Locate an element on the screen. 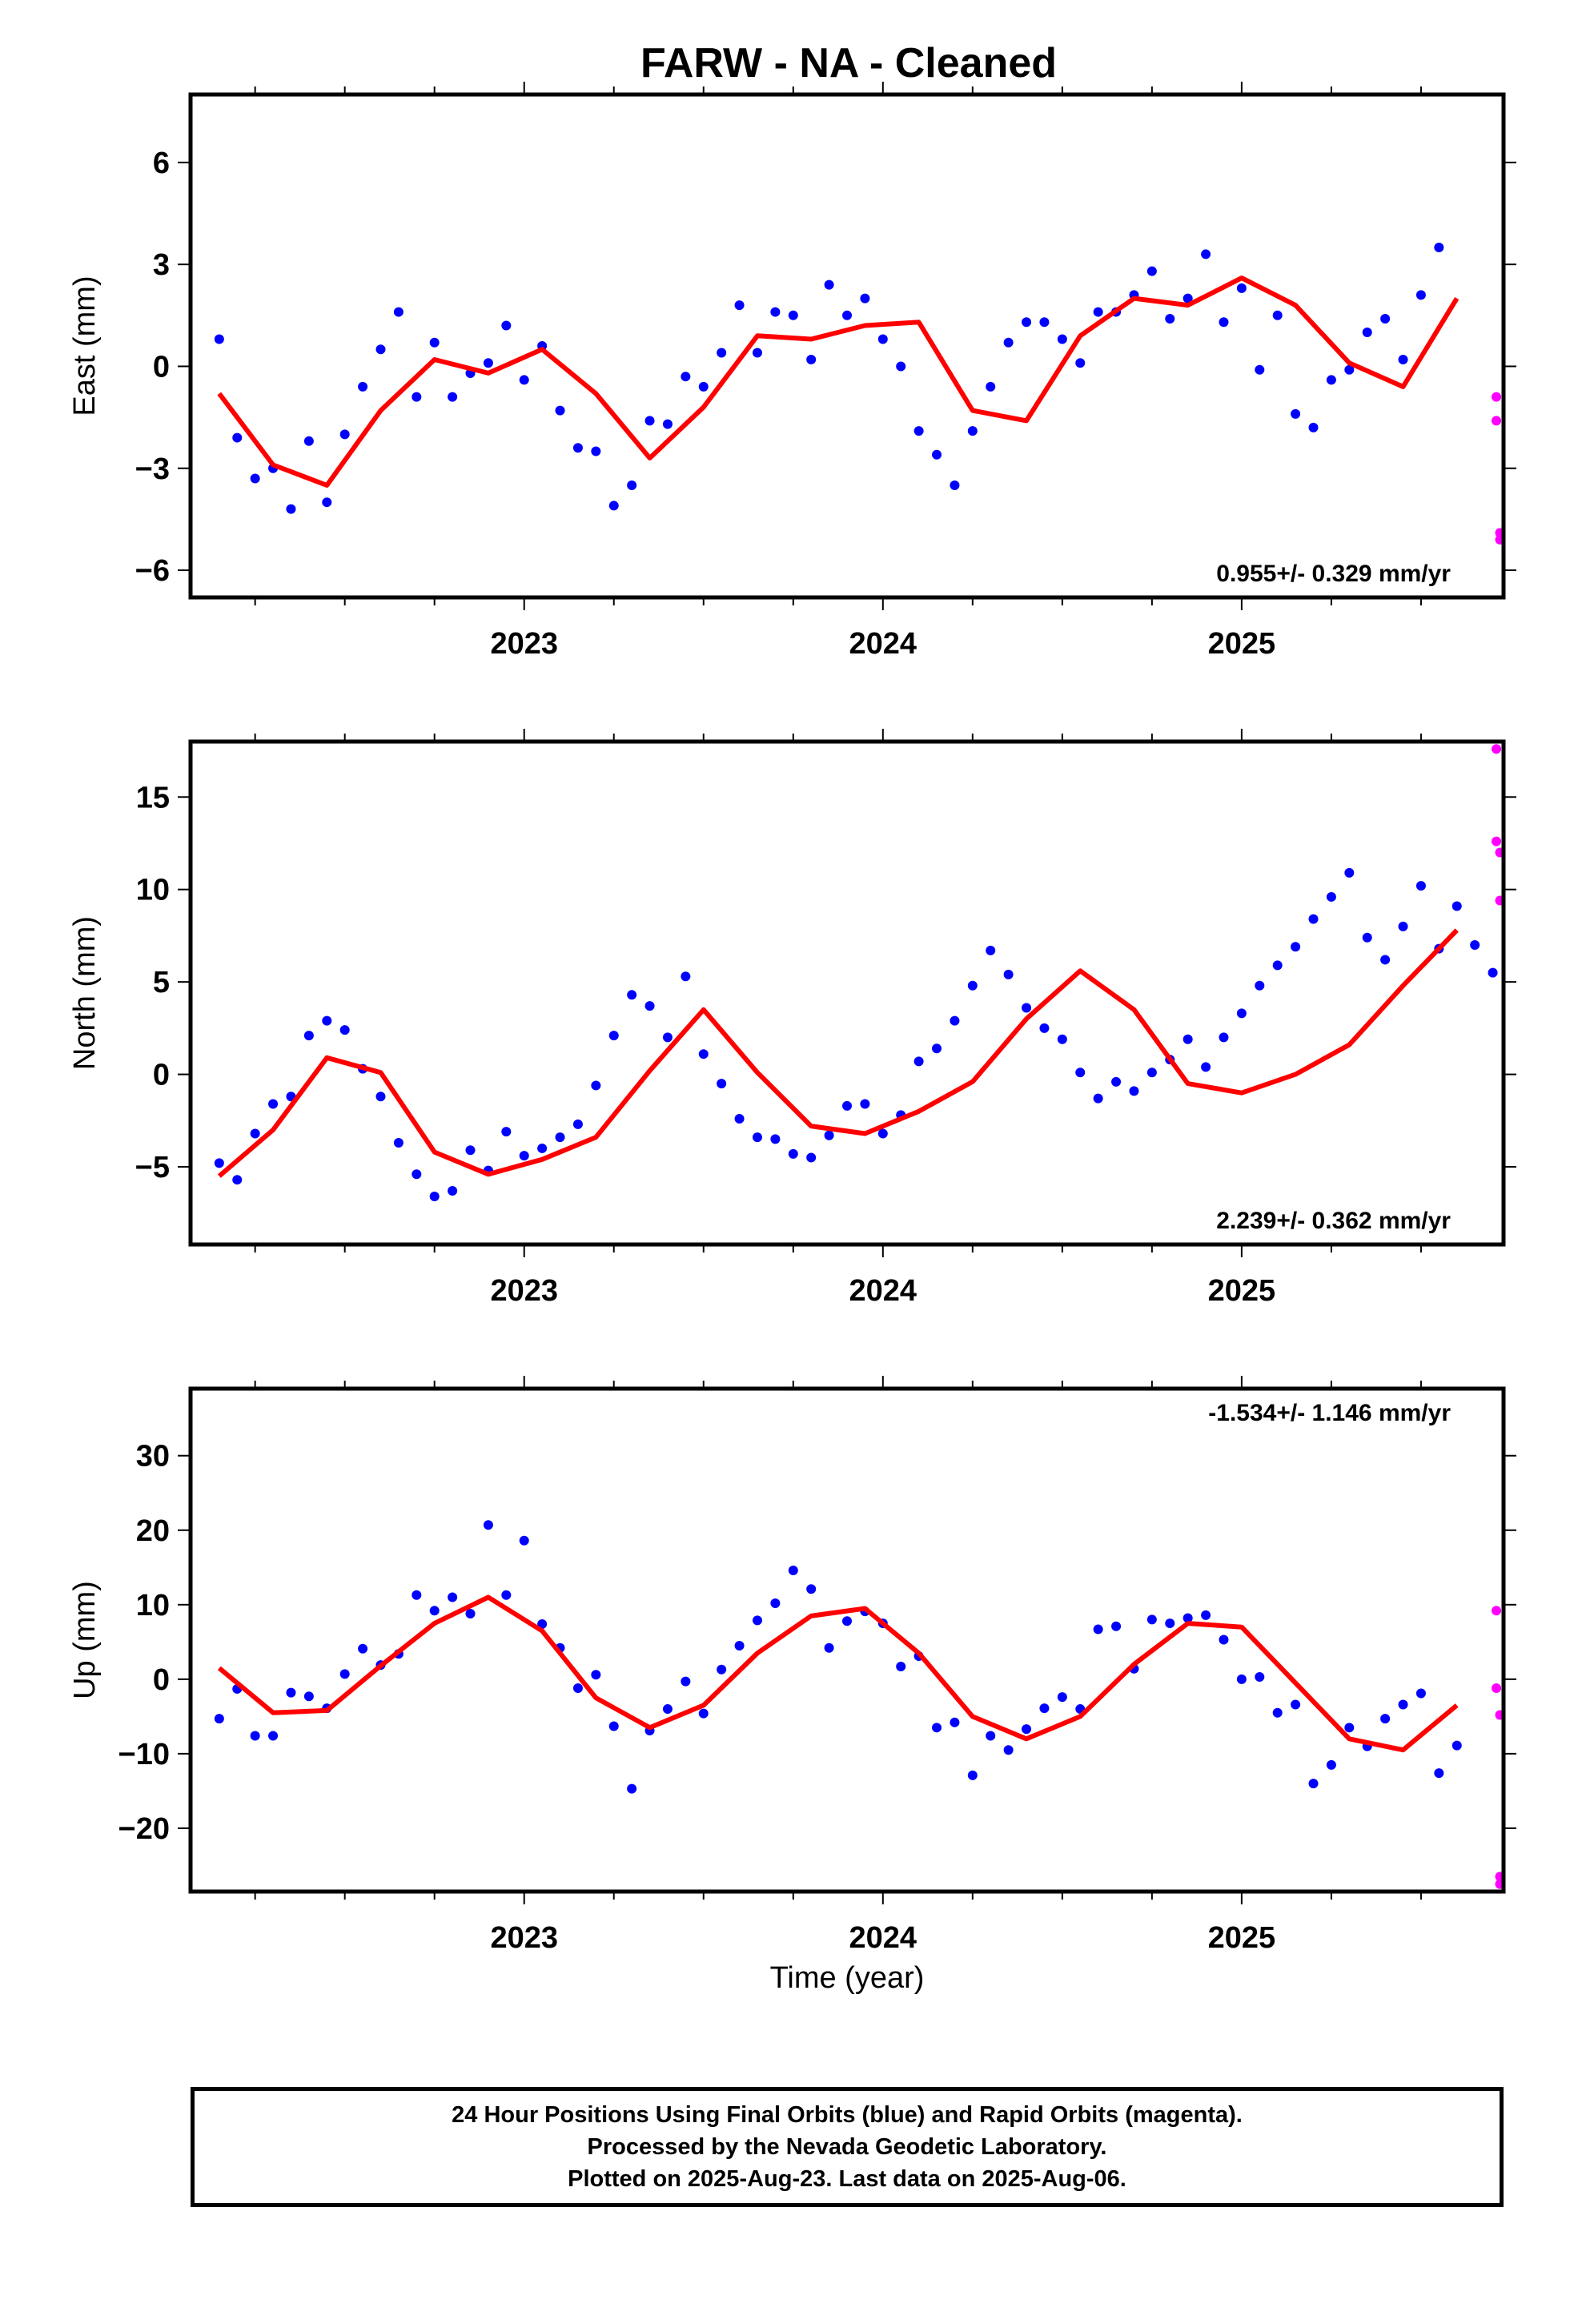  y-tick-label: 30 is located at coordinates (153, 1457).